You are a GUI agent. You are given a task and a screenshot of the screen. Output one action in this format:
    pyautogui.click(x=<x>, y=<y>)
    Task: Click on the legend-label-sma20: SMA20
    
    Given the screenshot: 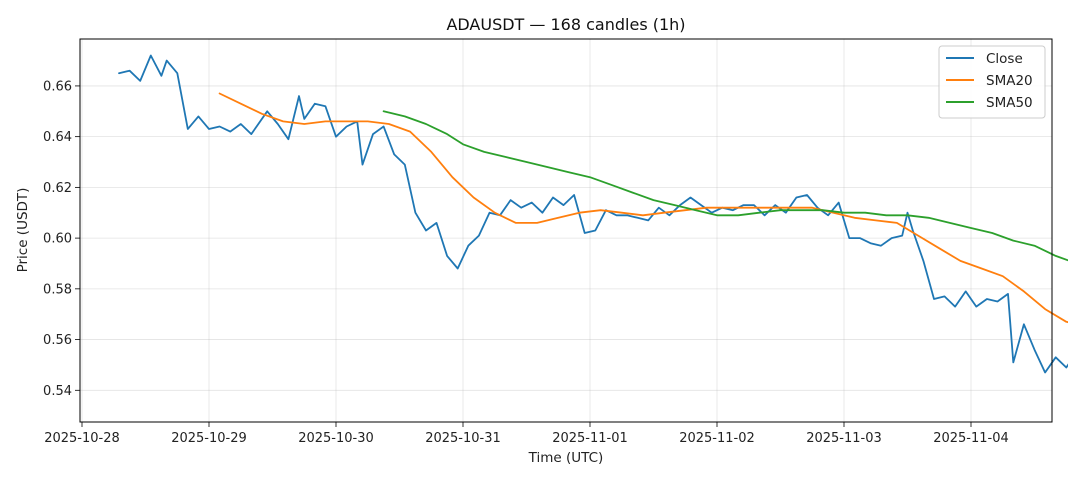 What is the action you would take?
    pyautogui.click(x=1009, y=81)
    